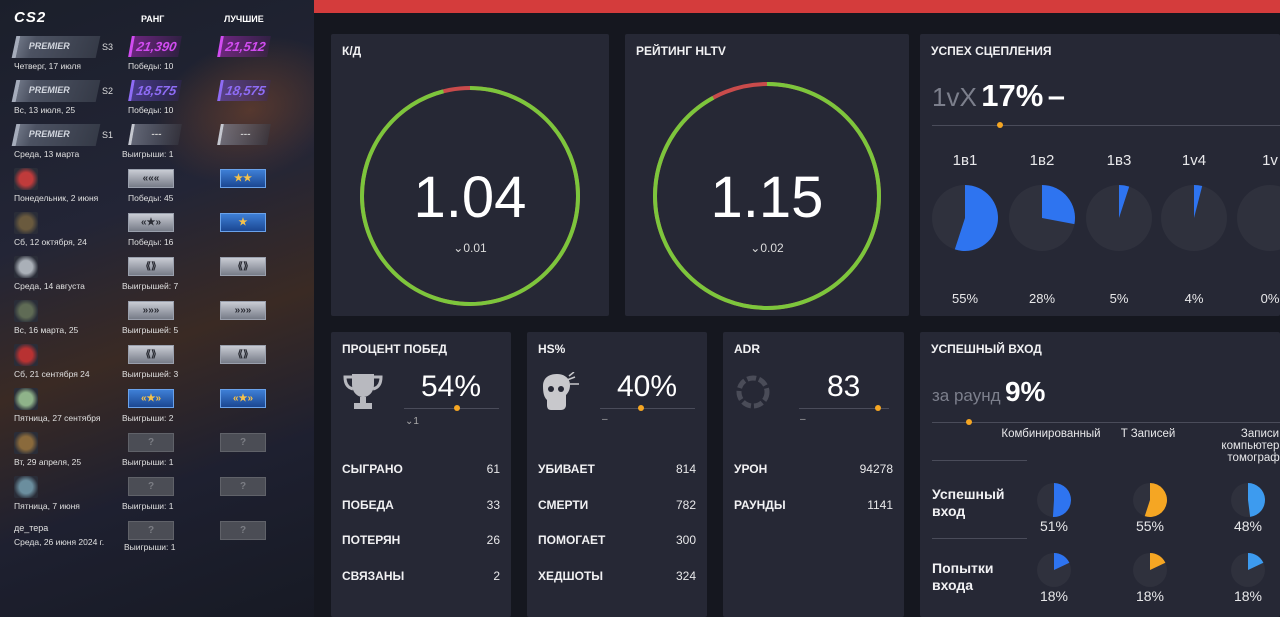 This screenshot has width=1280, height=617. Describe the element at coordinates (475, 248) in the screenshot. I see `kd-delta-value: 0.01` at that location.